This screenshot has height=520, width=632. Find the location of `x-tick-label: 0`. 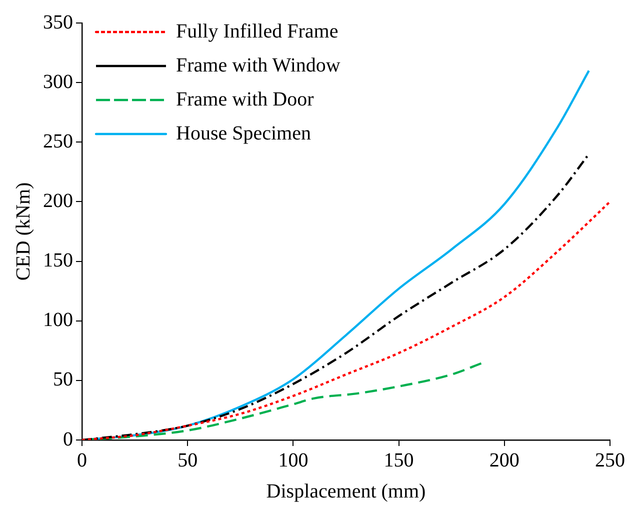

x-tick-label: 0 is located at coordinates (82, 460).